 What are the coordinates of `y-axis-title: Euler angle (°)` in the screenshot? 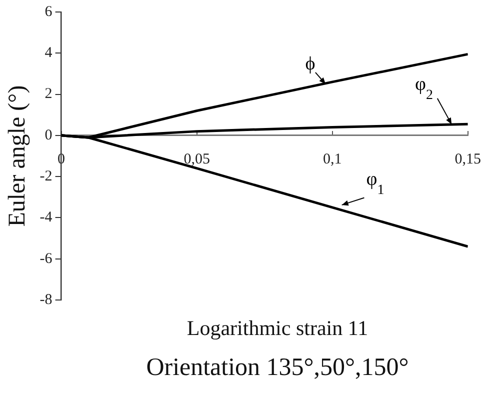 It's located at (17, 156).